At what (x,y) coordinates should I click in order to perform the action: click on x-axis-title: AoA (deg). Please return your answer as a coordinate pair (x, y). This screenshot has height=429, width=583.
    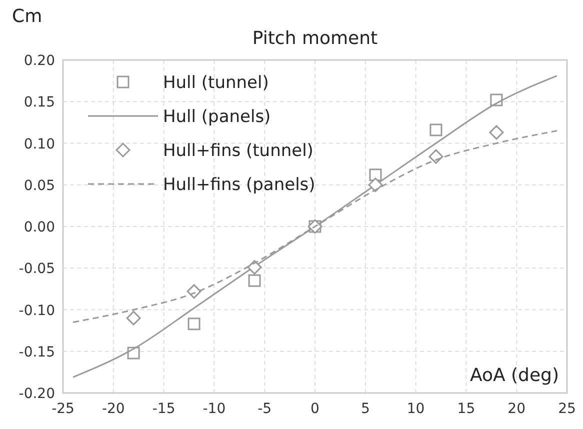
    Looking at the image, I should click on (514, 375).